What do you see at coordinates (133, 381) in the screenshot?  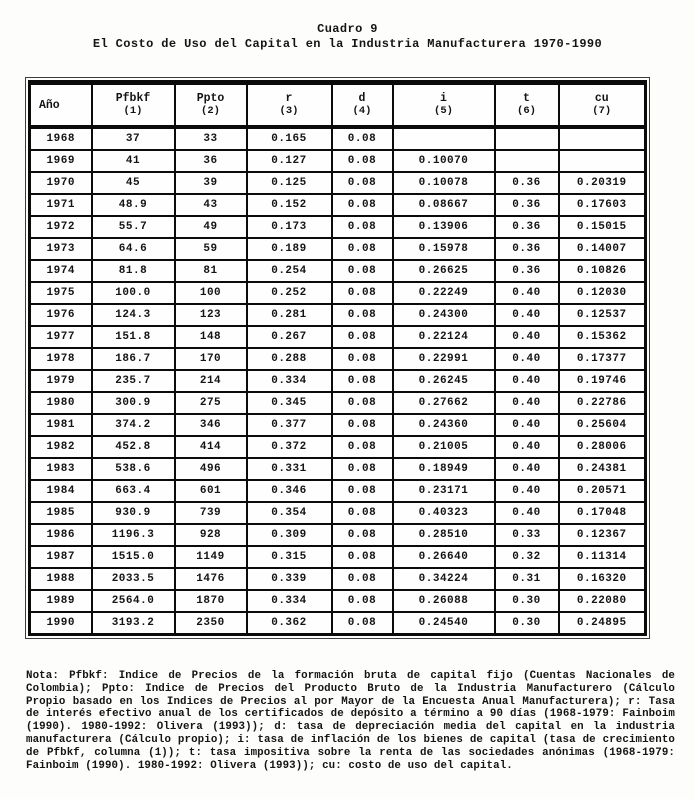 I see `cell-pfbkf: 235.7` at bounding box center [133, 381].